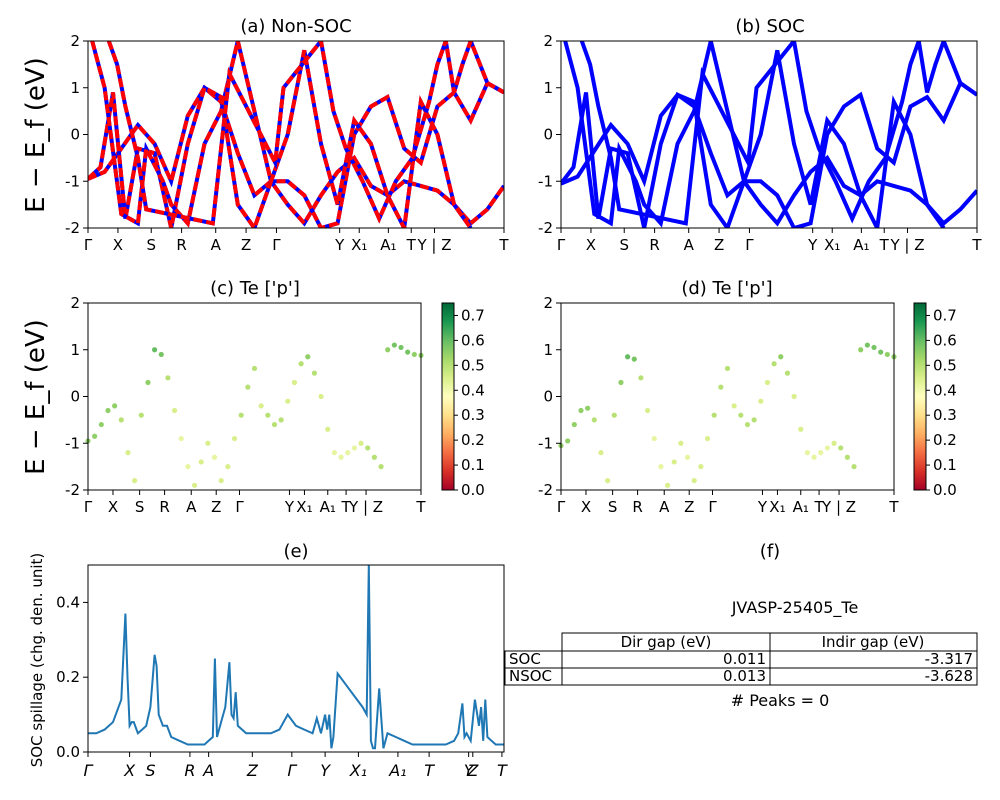  Describe the element at coordinates (545, 181) in the screenshot. I see `y-tick-label: -1` at that location.